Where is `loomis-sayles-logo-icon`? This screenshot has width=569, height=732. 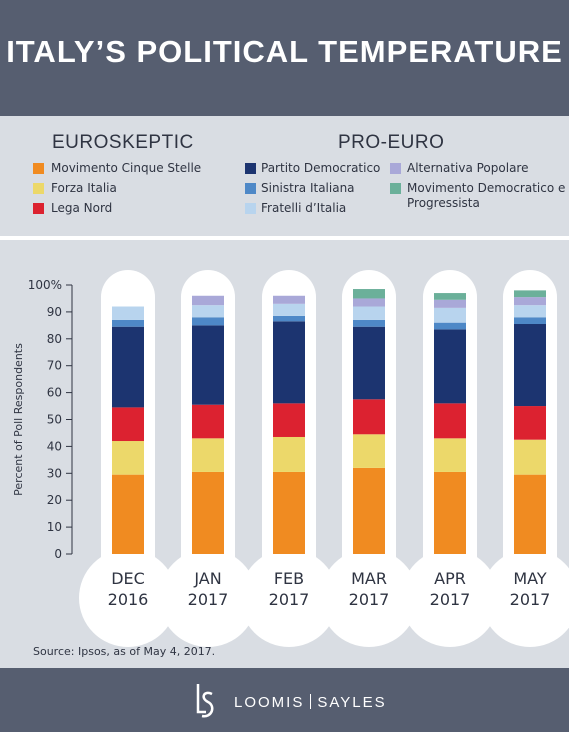
loomis-sayles-logo-icon is located at coordinates (205, 701).